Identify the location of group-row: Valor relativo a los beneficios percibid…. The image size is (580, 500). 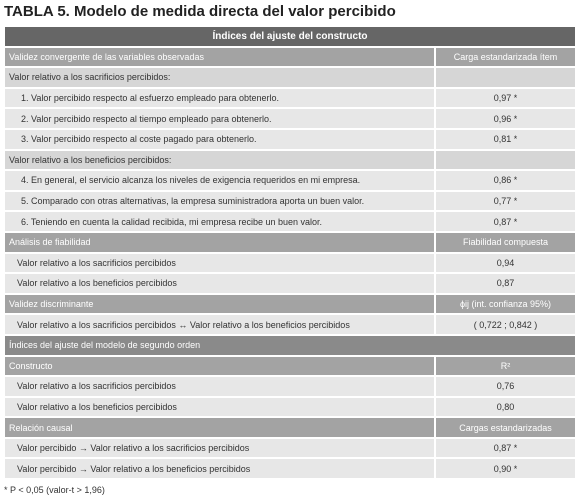
(290, 160).